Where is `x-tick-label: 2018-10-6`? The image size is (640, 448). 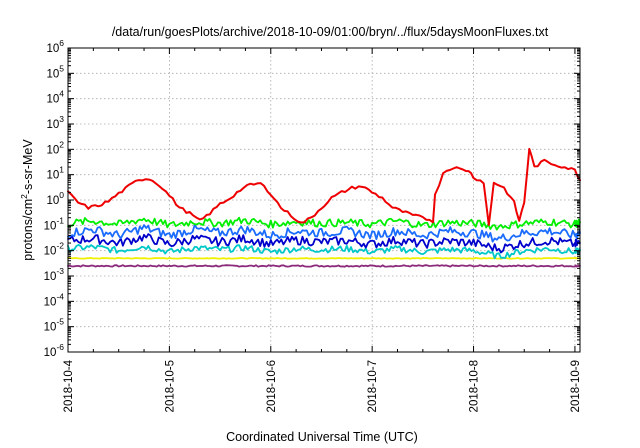 x-tick-label: 2018-10-6 is located at coordinates (272, 386).